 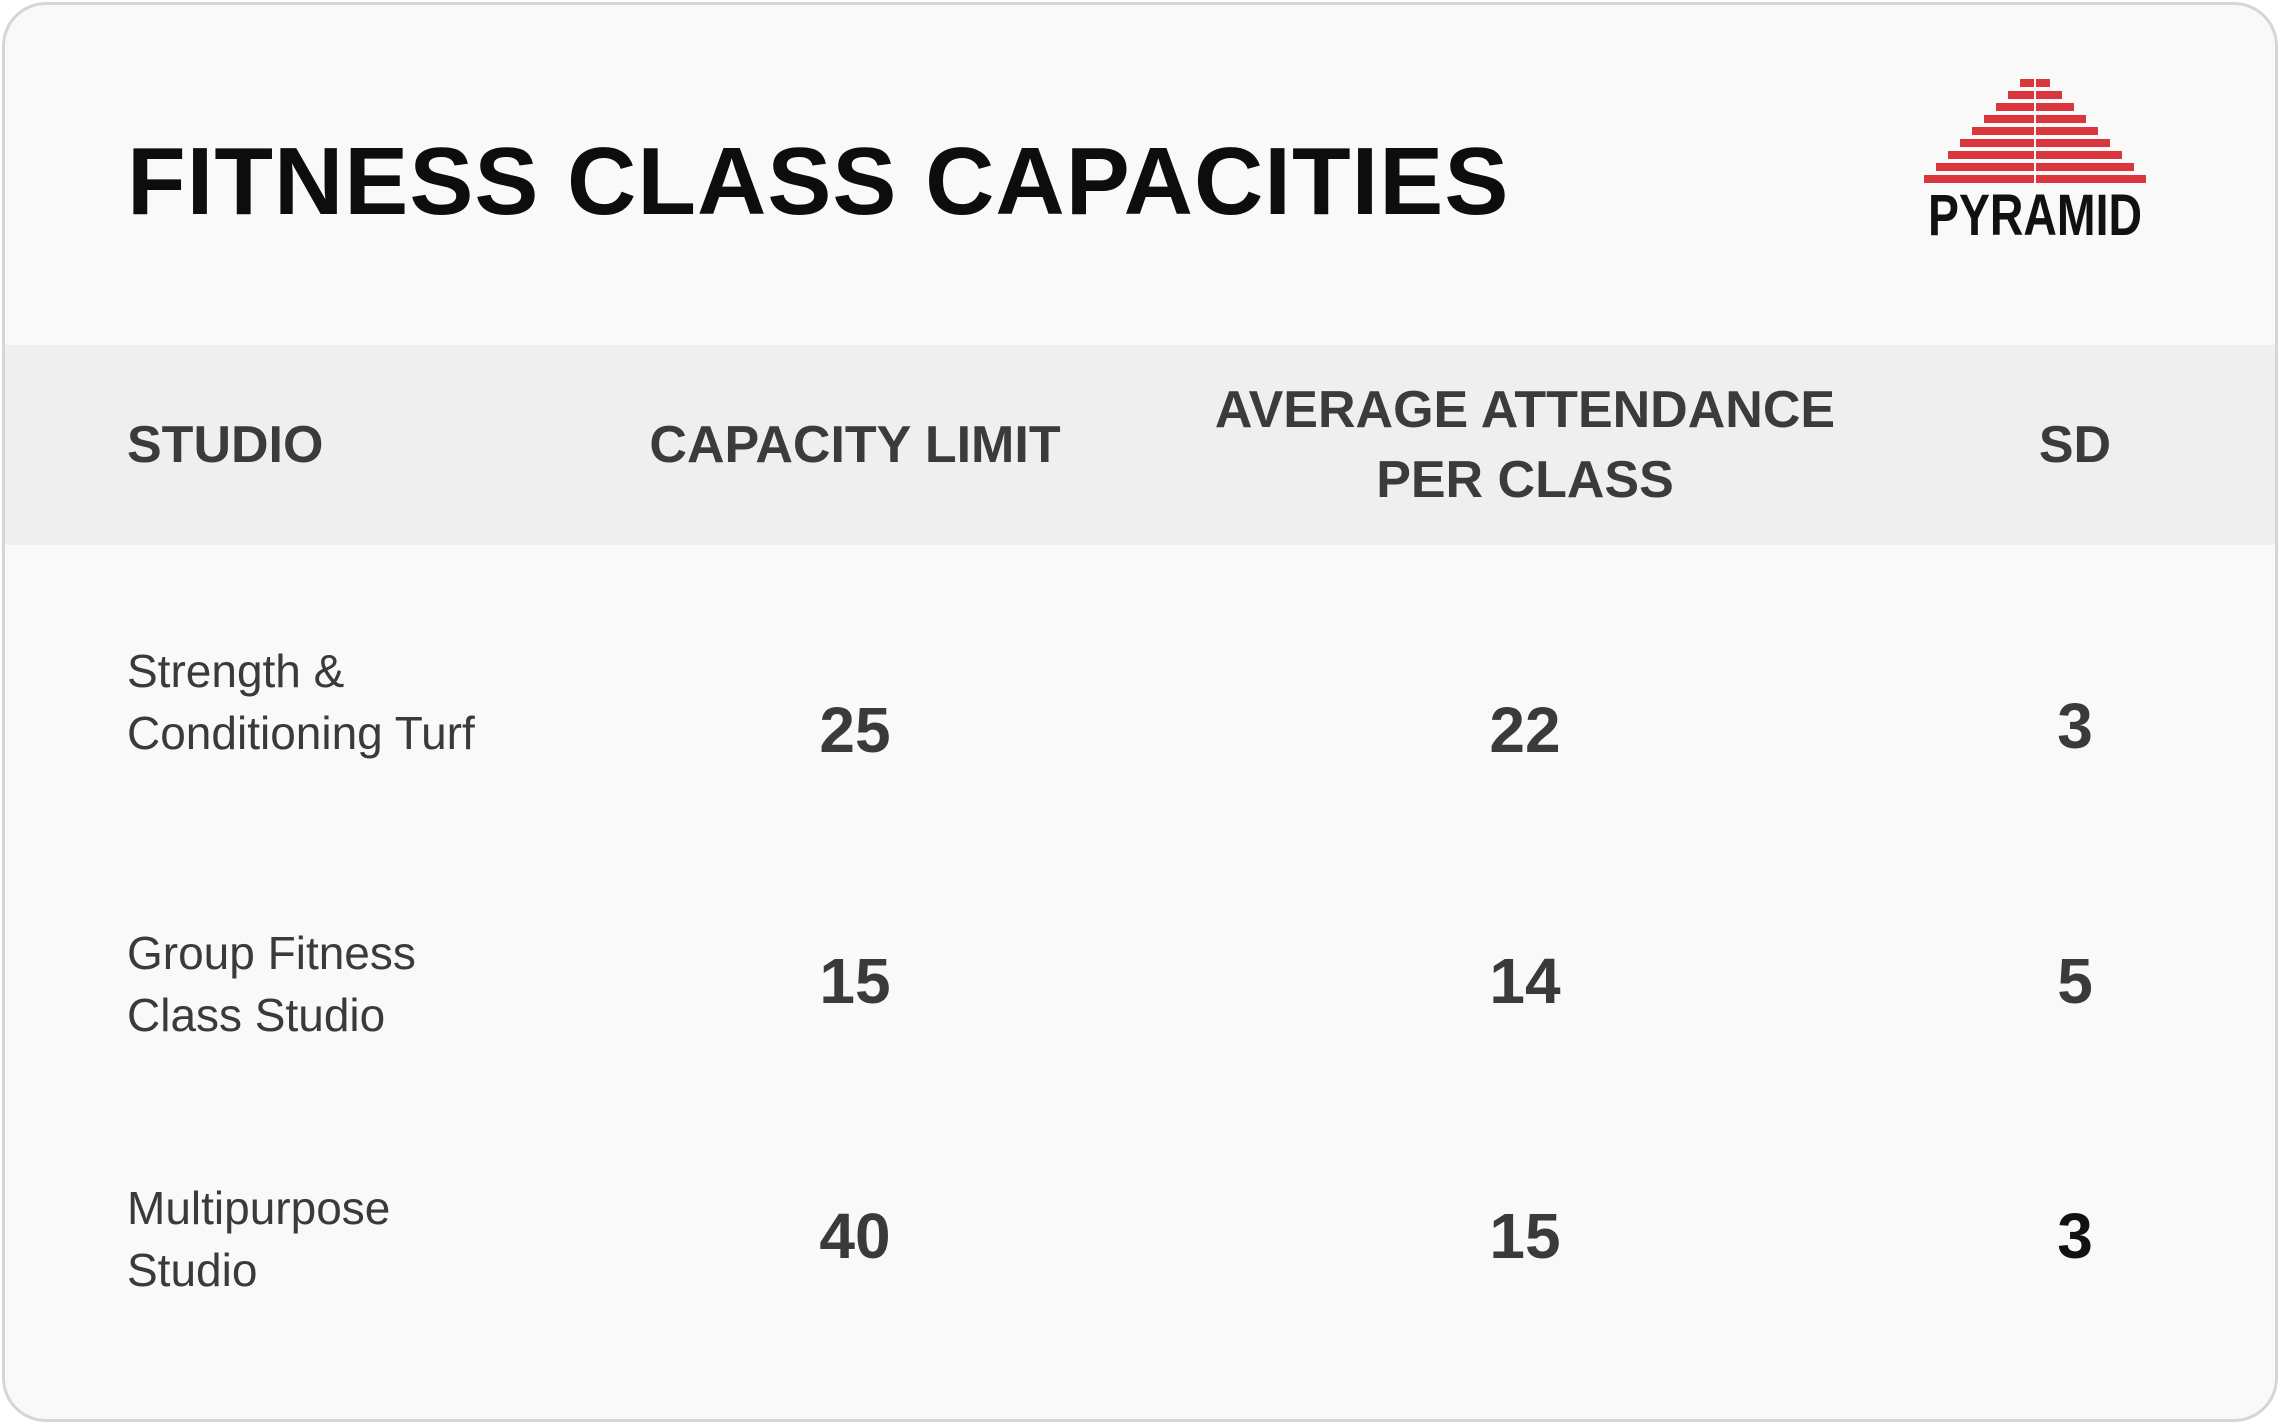 I want to click on pyramid-logo: PYRAMID, so click(x=2035, y=161).